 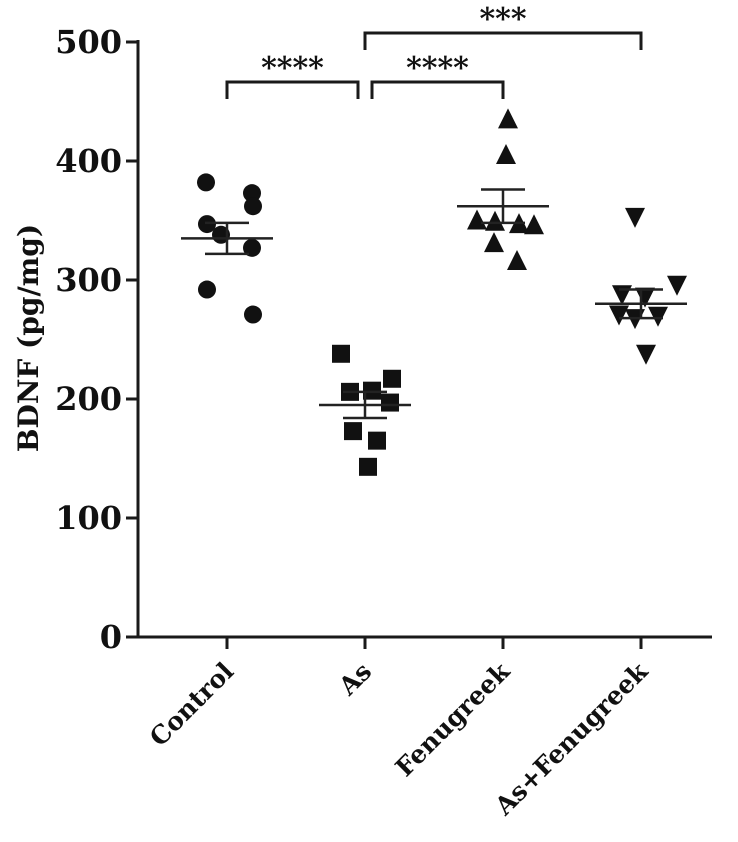 What do you see at coordinates (437, 68) in the screenshot?
I see `significance-label-2: ****` at bounding box center [437, 68].